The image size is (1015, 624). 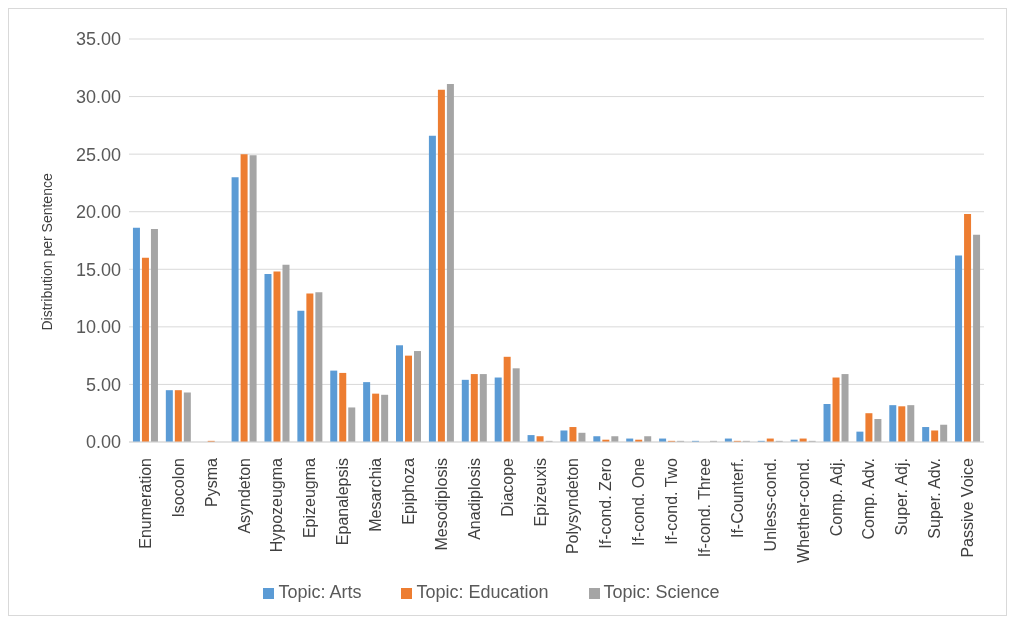 What do you see at coordinates (376, 494) in the screenshot?
I see `x-tick-label: Mesarchia` at bounding box center [376, 494].